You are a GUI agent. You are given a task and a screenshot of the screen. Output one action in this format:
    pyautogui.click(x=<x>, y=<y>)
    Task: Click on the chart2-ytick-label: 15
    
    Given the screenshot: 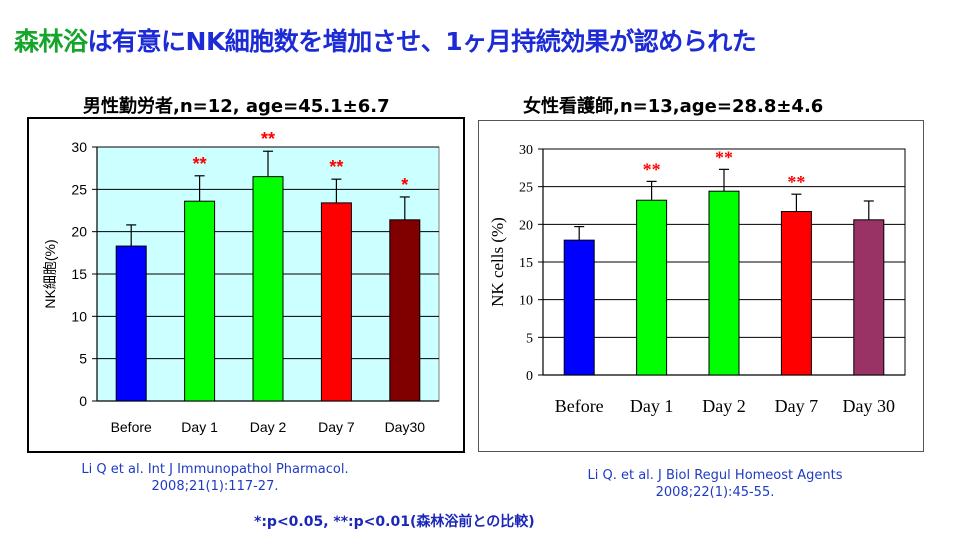 What is the action you would take?
    pyautogui.click(x=526, y=263)
    